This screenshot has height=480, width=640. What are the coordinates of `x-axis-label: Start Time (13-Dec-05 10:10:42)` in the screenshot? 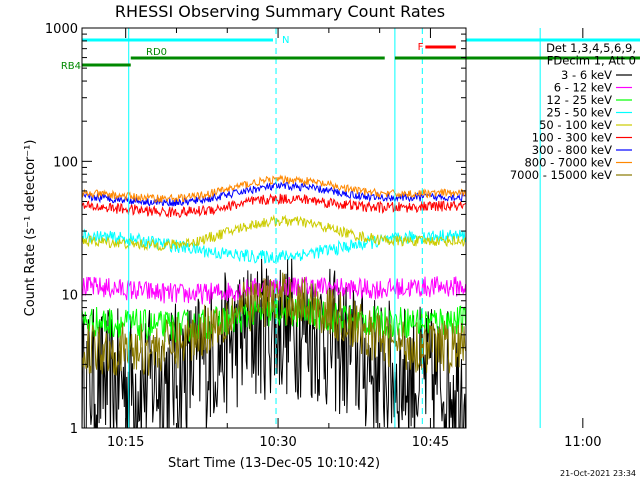 It's located at (274, 463).